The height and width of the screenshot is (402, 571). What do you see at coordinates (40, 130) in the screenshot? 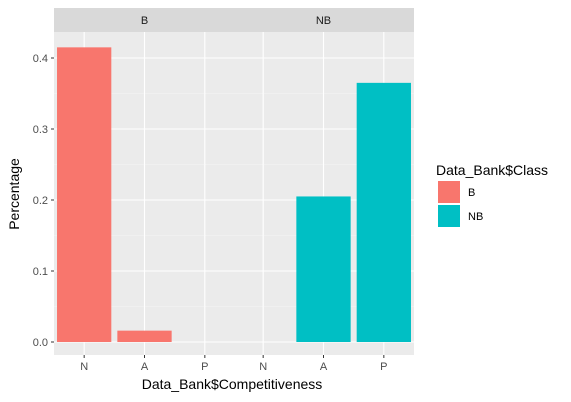
I see `y-tick-label: 0.3` at bounding box center [40, 130].